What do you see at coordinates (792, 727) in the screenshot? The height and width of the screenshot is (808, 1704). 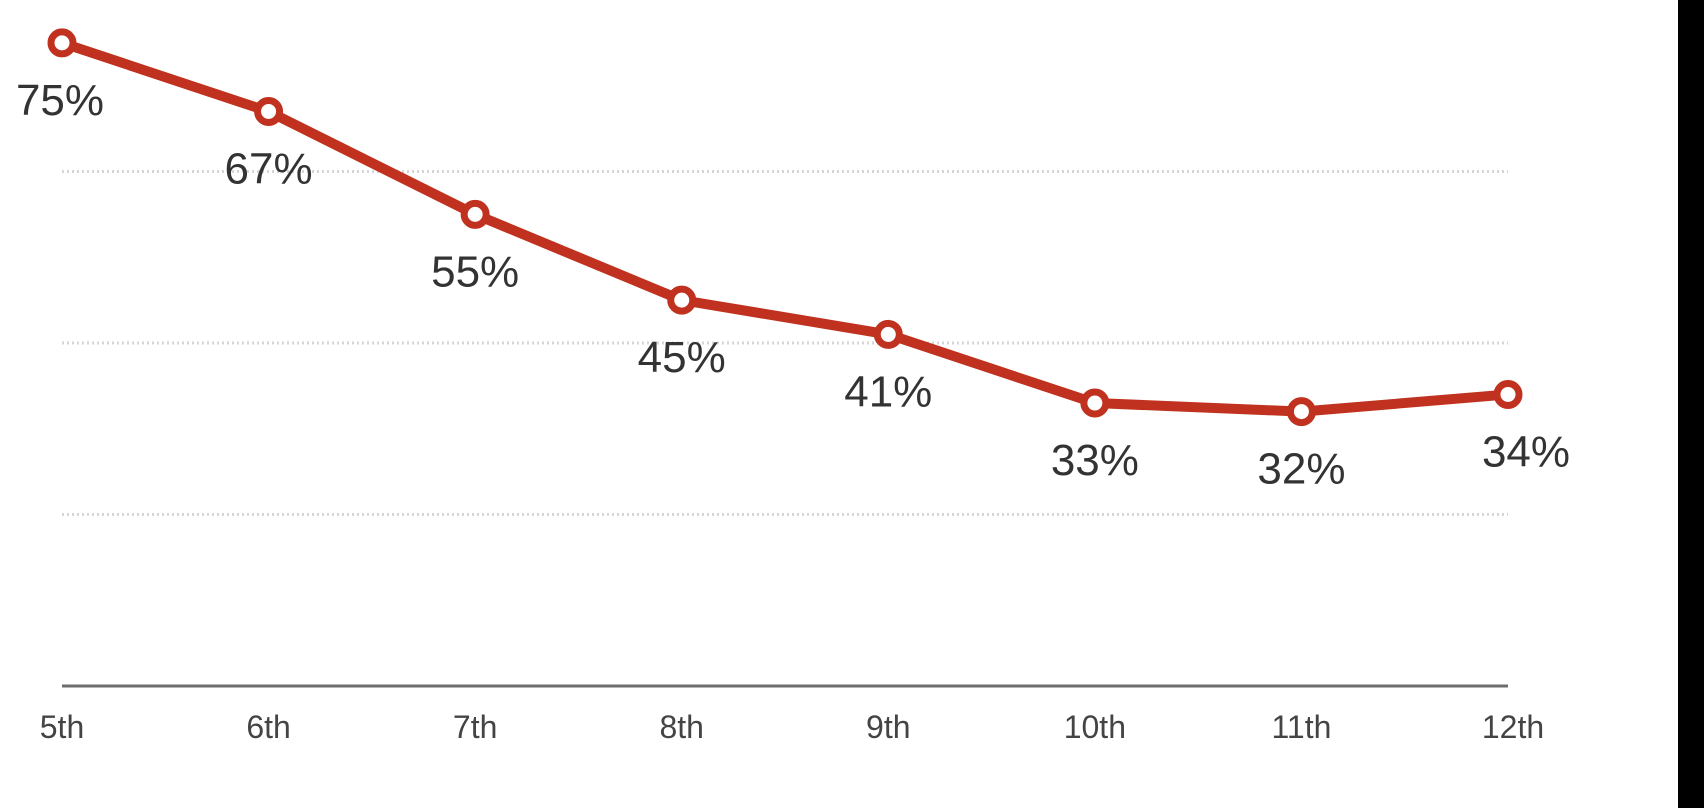 I see `x-tick-labels: 5th 6th 7th 8th 9th 10th 11th 12th` at bounding box center [792, 727].